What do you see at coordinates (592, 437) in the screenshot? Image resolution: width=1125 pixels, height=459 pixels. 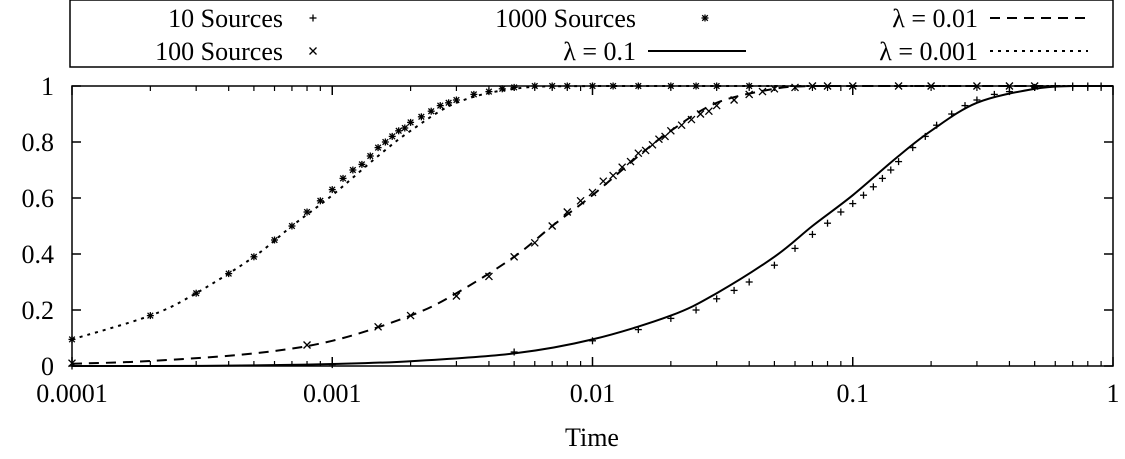 I see `x-axis-label: Time` at bounding box center [592, 437].